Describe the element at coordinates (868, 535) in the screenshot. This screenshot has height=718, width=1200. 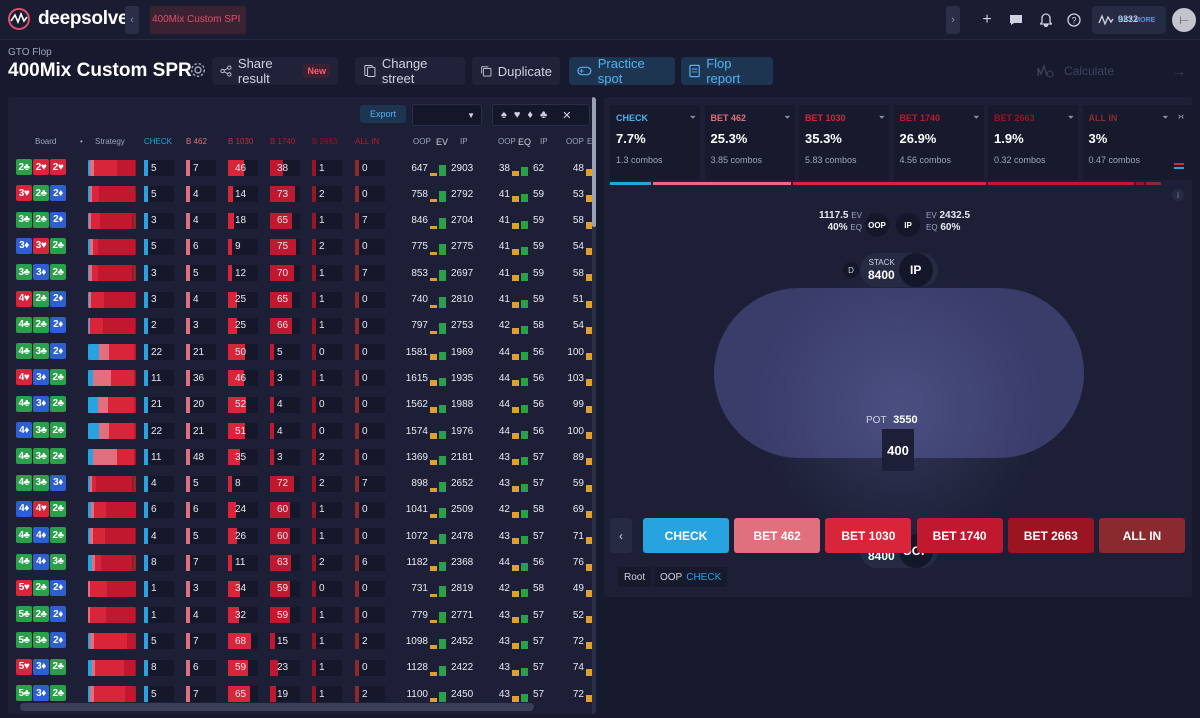
I see `action-button-bet-1030: BET 1030` at that location.